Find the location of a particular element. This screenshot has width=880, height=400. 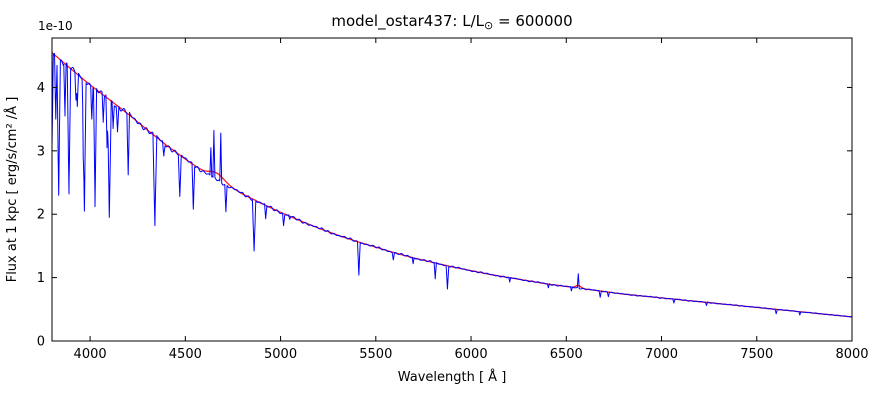

y-tick-label: 4 is located at coordinates (41, 88).